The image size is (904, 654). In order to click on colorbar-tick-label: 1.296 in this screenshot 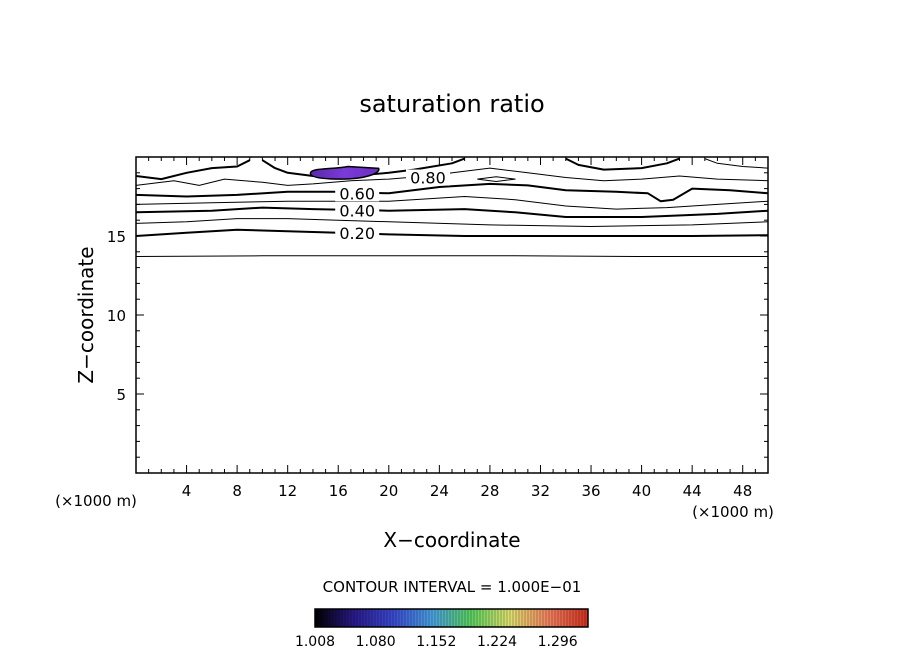, I will do `click(558, 642)`.